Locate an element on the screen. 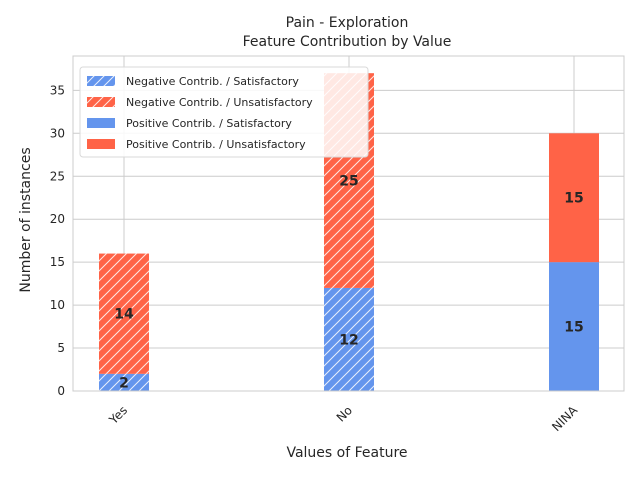 This screenshot has height=484, width=640. y-tick-label: 10 is located at coordinates (57, 305).